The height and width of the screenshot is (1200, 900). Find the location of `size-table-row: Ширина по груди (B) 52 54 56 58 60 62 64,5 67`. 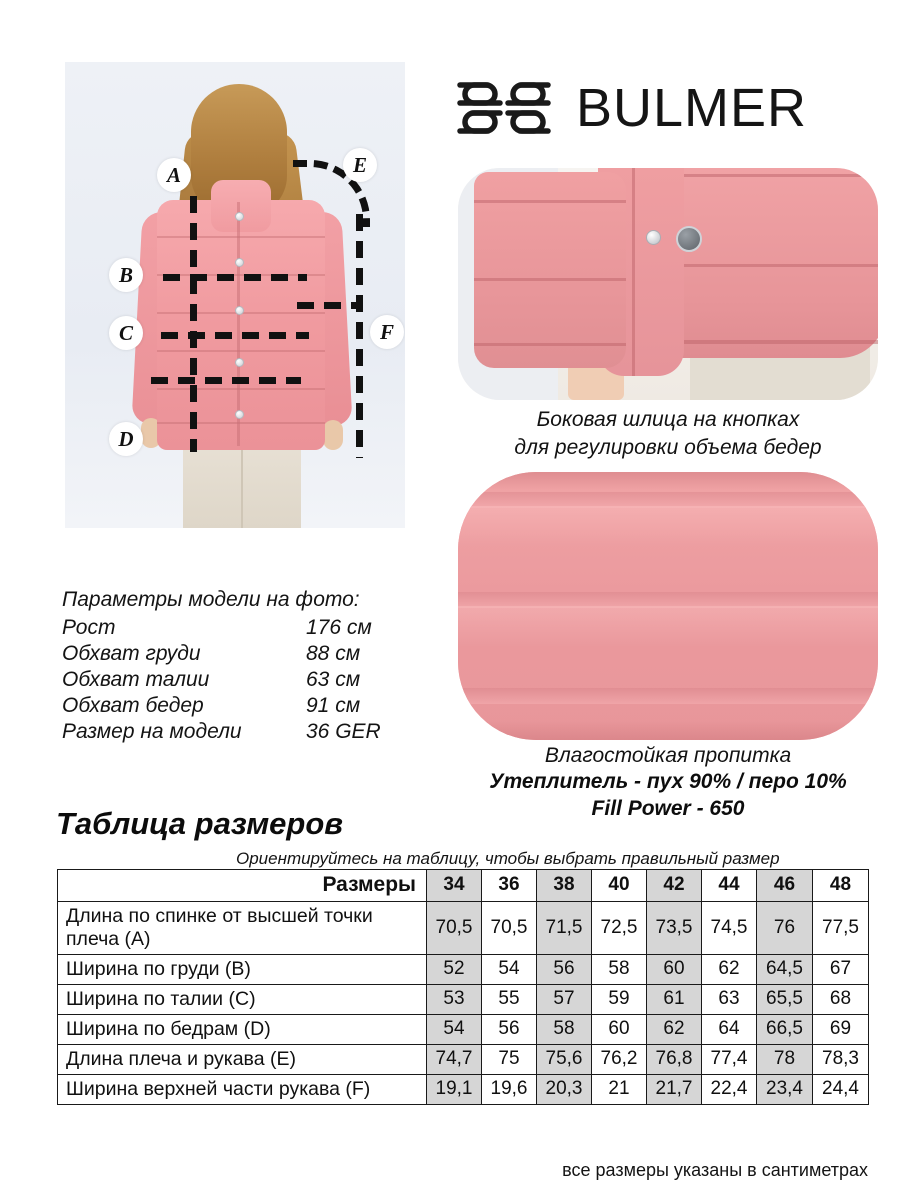

size-table-row: Ширина по груди (B) 52 54 56 58 60 62 64,5 67 is located at coordinates (463, 969).